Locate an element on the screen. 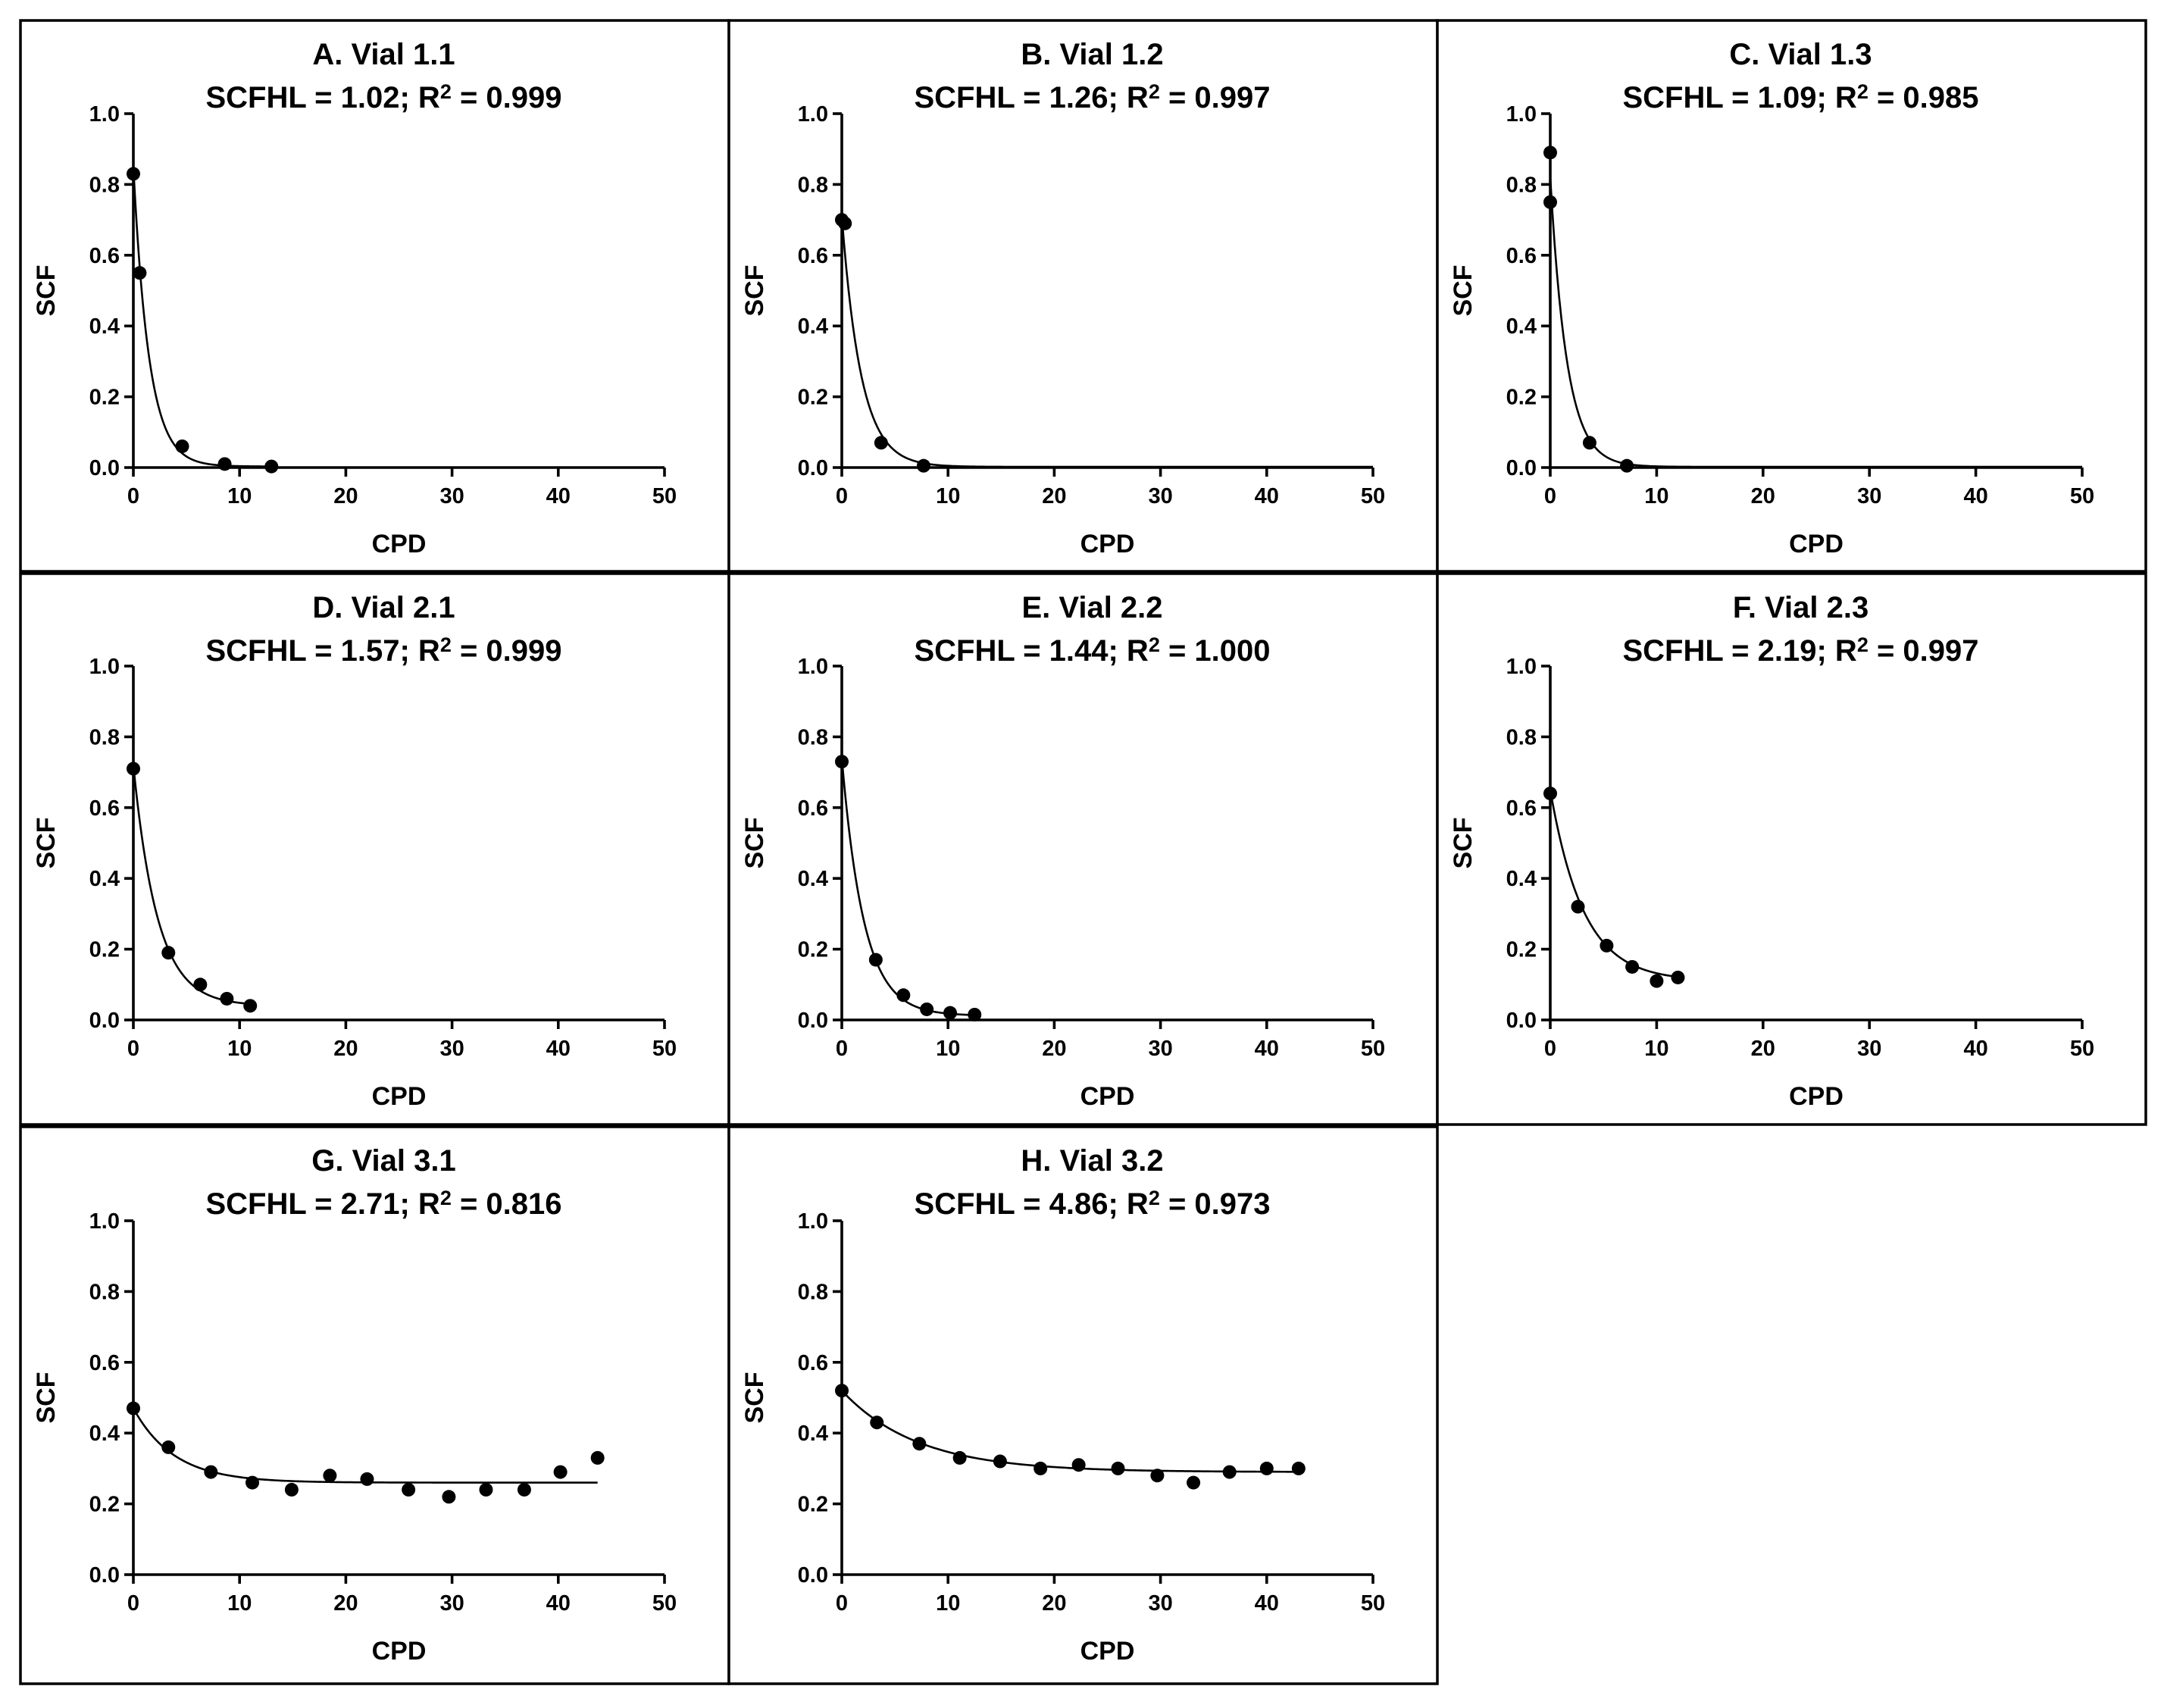 This screenshot has height=1708, width=2164. stats-text: SCFHL = 2.19; R is located at coordinates (1739, 651).